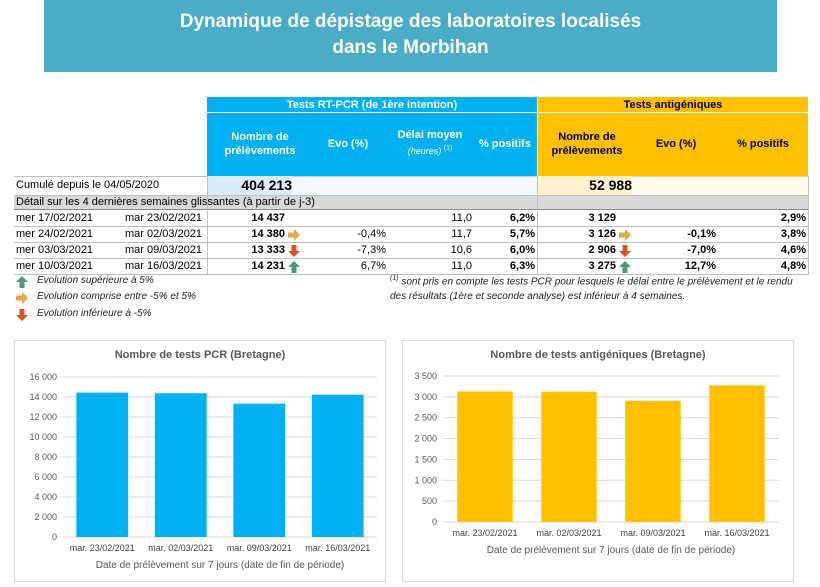 Image resolution: width=820 pixels, height=587 pixels. I want to click on row-end-date: mar 09/03/2021, so click(164, 250).